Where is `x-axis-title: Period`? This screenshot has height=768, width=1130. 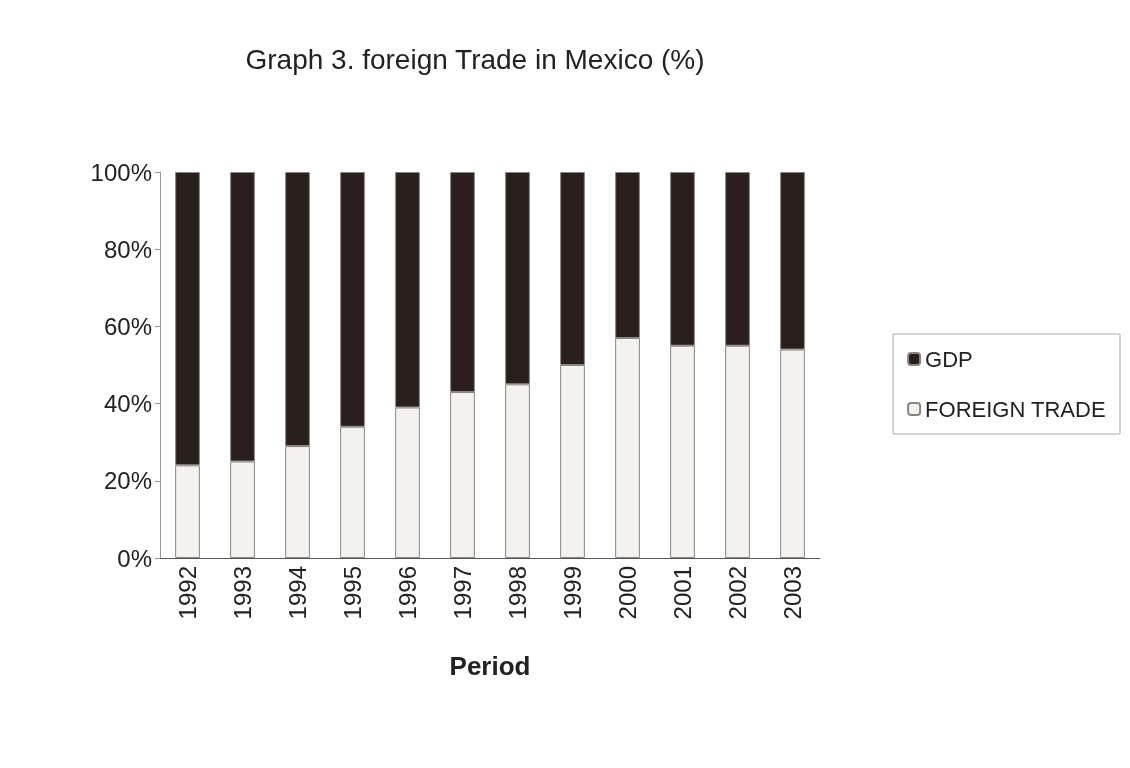
x-axis-title: Period is located at coordinates (490, 666).